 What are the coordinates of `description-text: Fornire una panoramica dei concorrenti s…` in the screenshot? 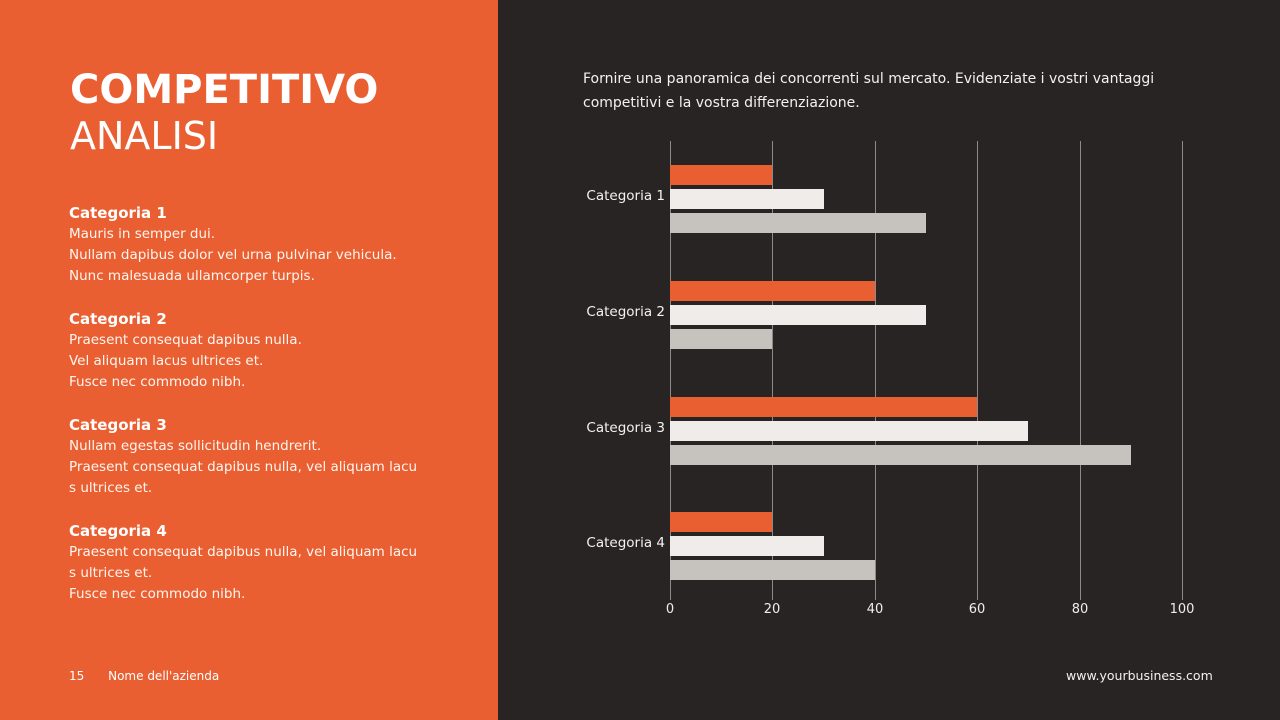 It's located at (869, 91).